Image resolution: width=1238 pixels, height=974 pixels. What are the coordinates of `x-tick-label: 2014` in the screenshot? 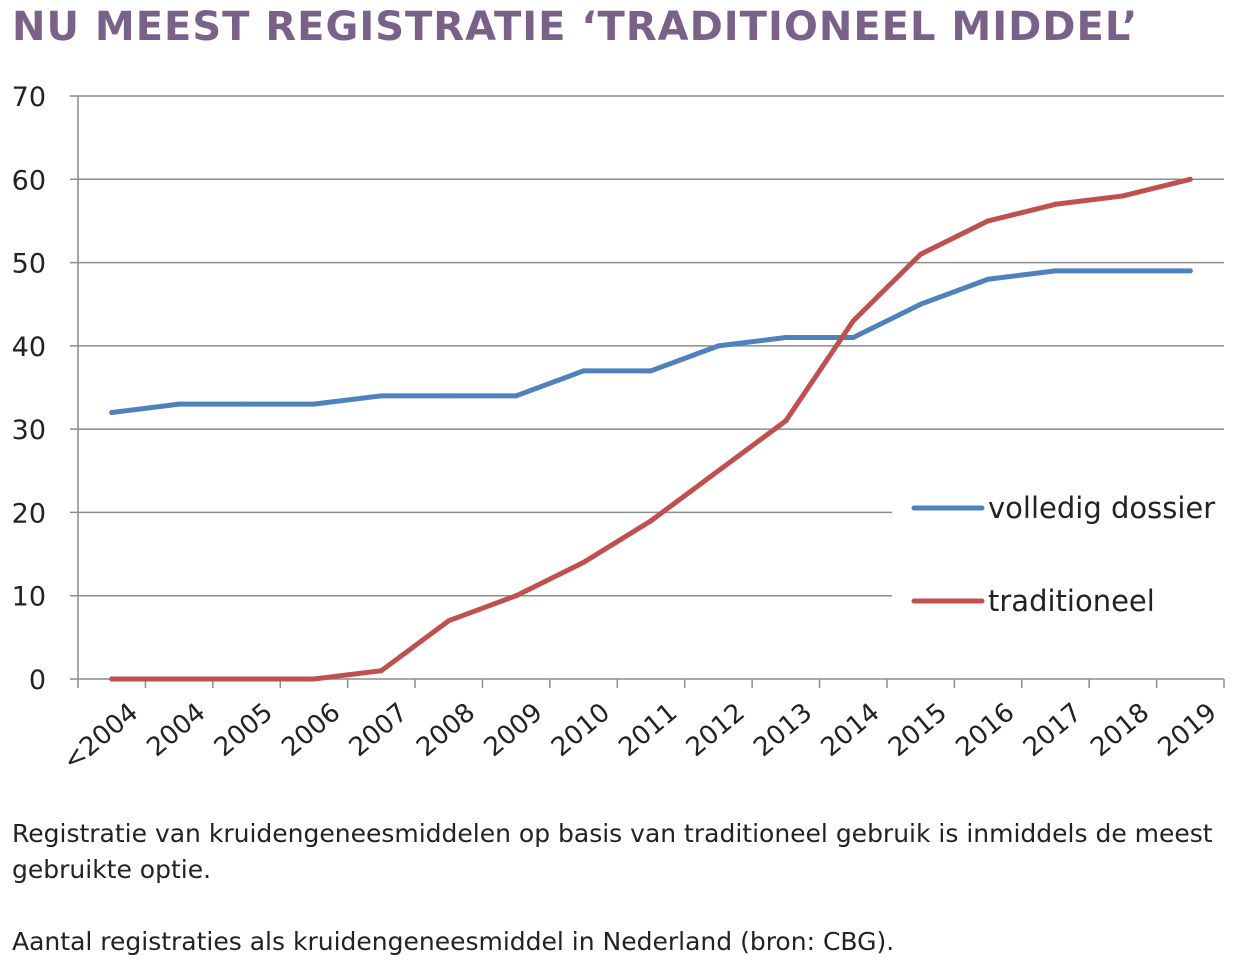 It's located at (851, 730).